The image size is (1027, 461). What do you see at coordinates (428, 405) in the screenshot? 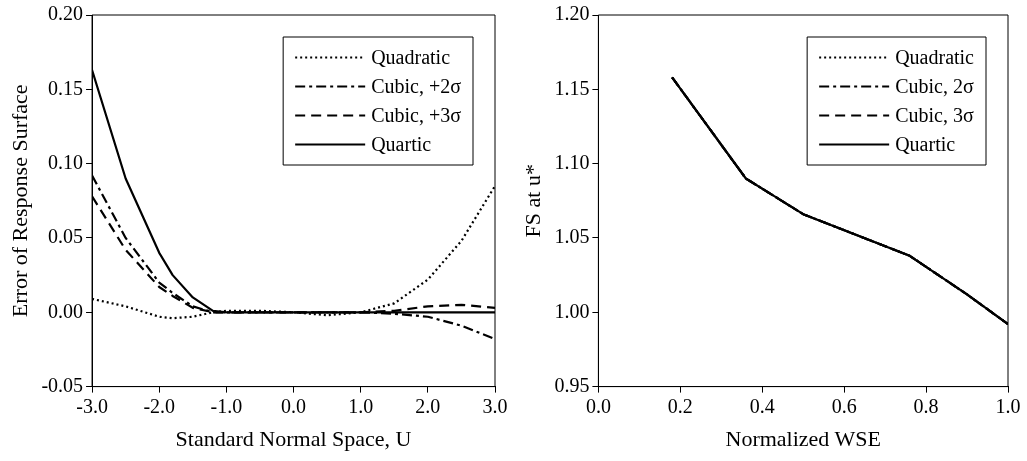
I see `x-tick-label: 2.0` at bounding box center [428, 405].